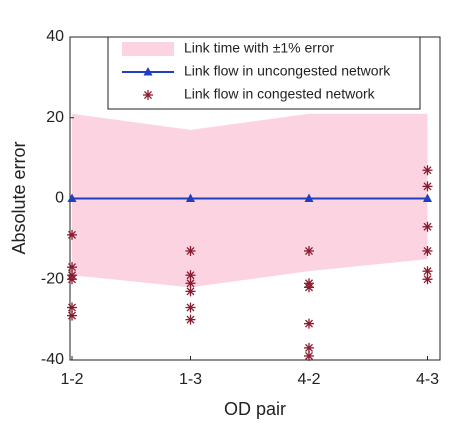  I want to click on y-tick-label: 40, so click(55, 36).